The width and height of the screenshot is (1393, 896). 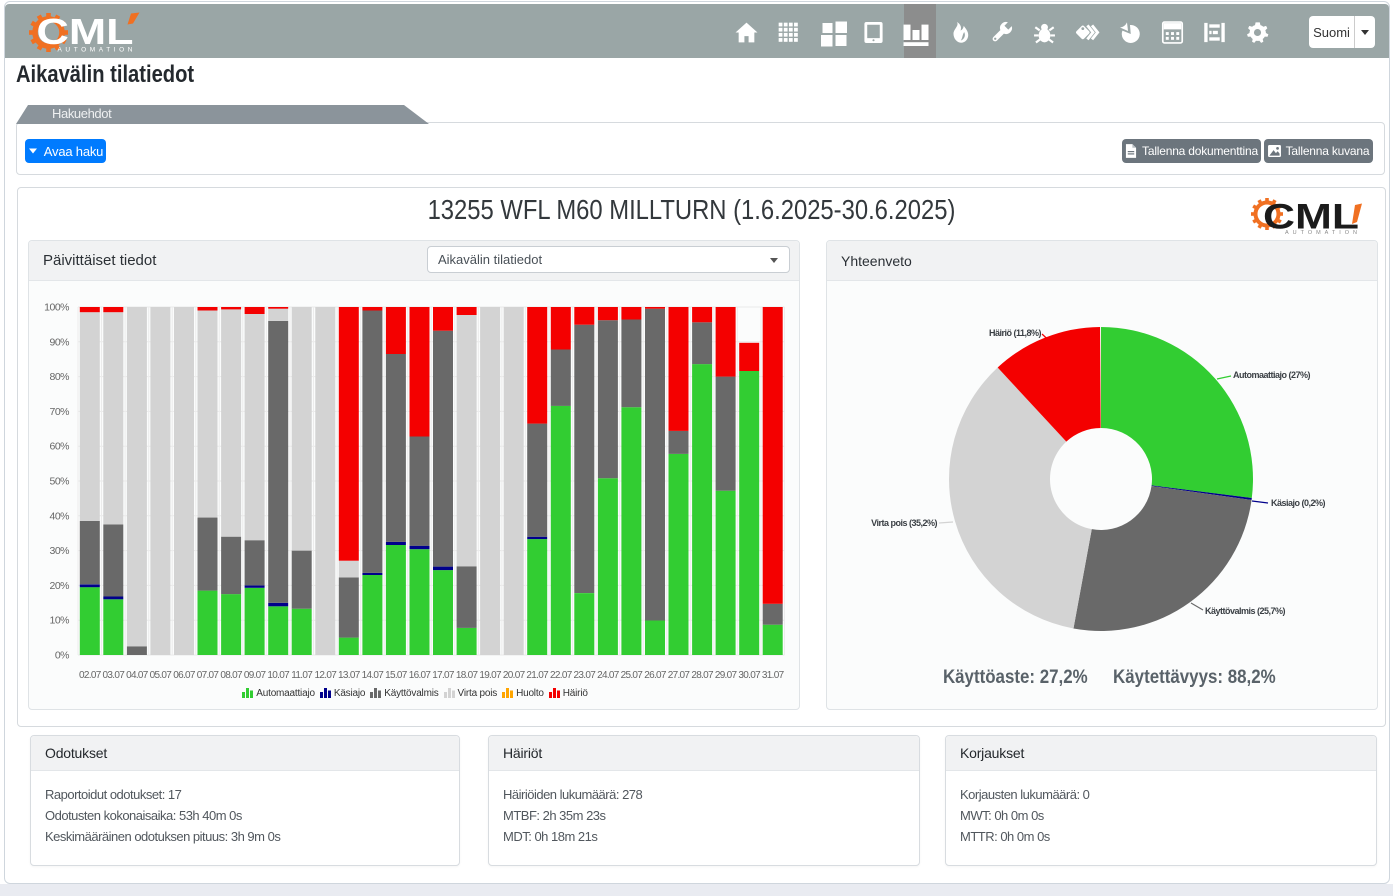 I want to click on svg-text: 22.07, so click(x=561, y=675).